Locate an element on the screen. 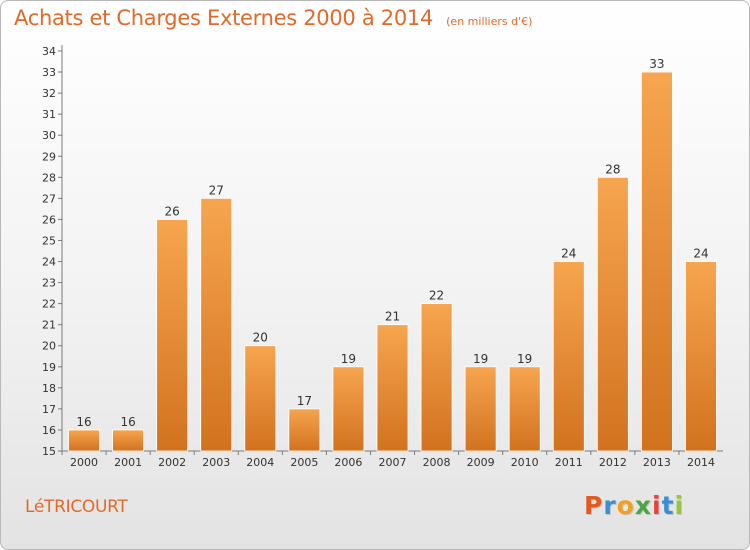  x-tick-label-2009: 2009 is located at coordinates (481, 462).